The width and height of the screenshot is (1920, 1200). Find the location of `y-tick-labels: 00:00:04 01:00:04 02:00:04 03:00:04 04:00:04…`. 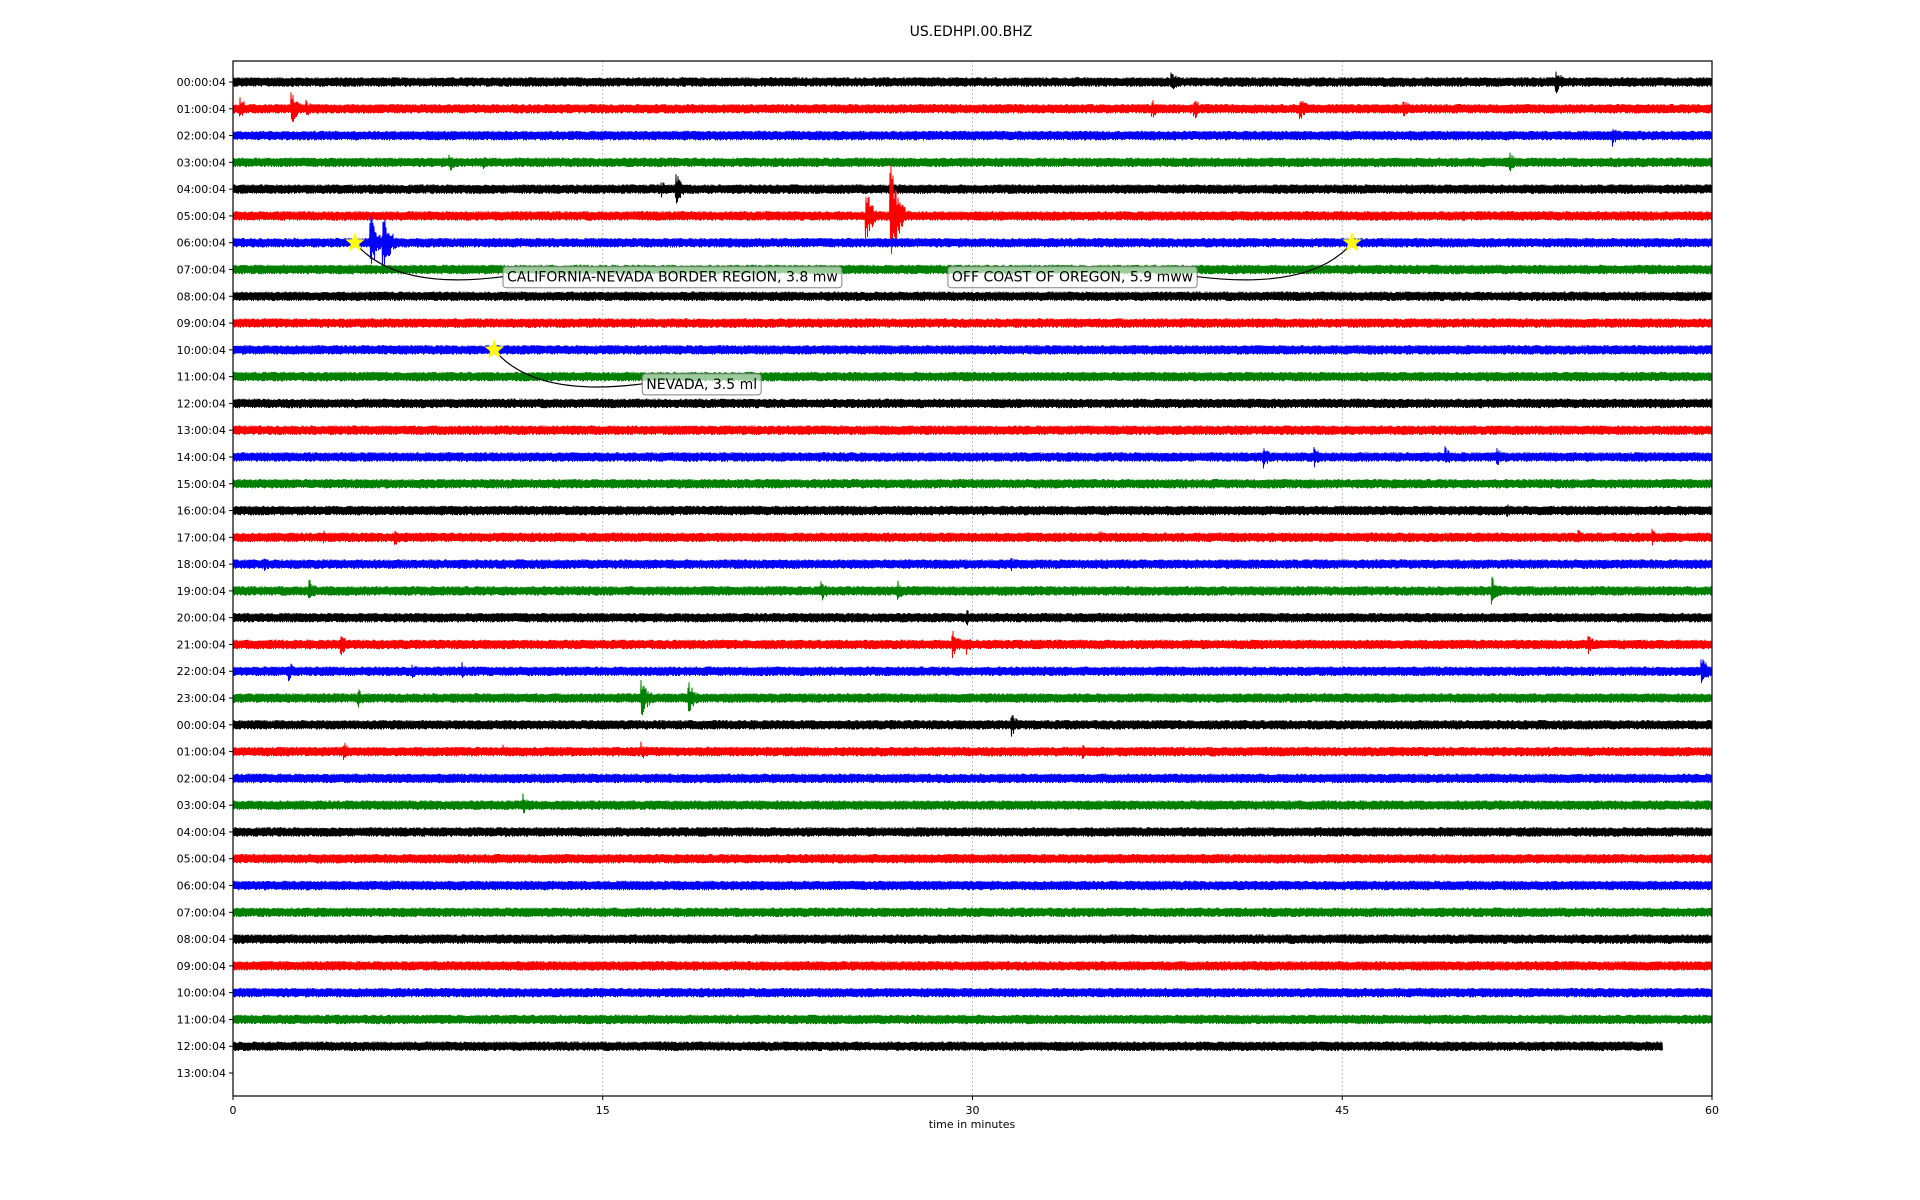

y-tick-labels: 00:00:04 01:00:04 02:00:04 03:00:04 04:00:04… is located at coordinates (205, 578).